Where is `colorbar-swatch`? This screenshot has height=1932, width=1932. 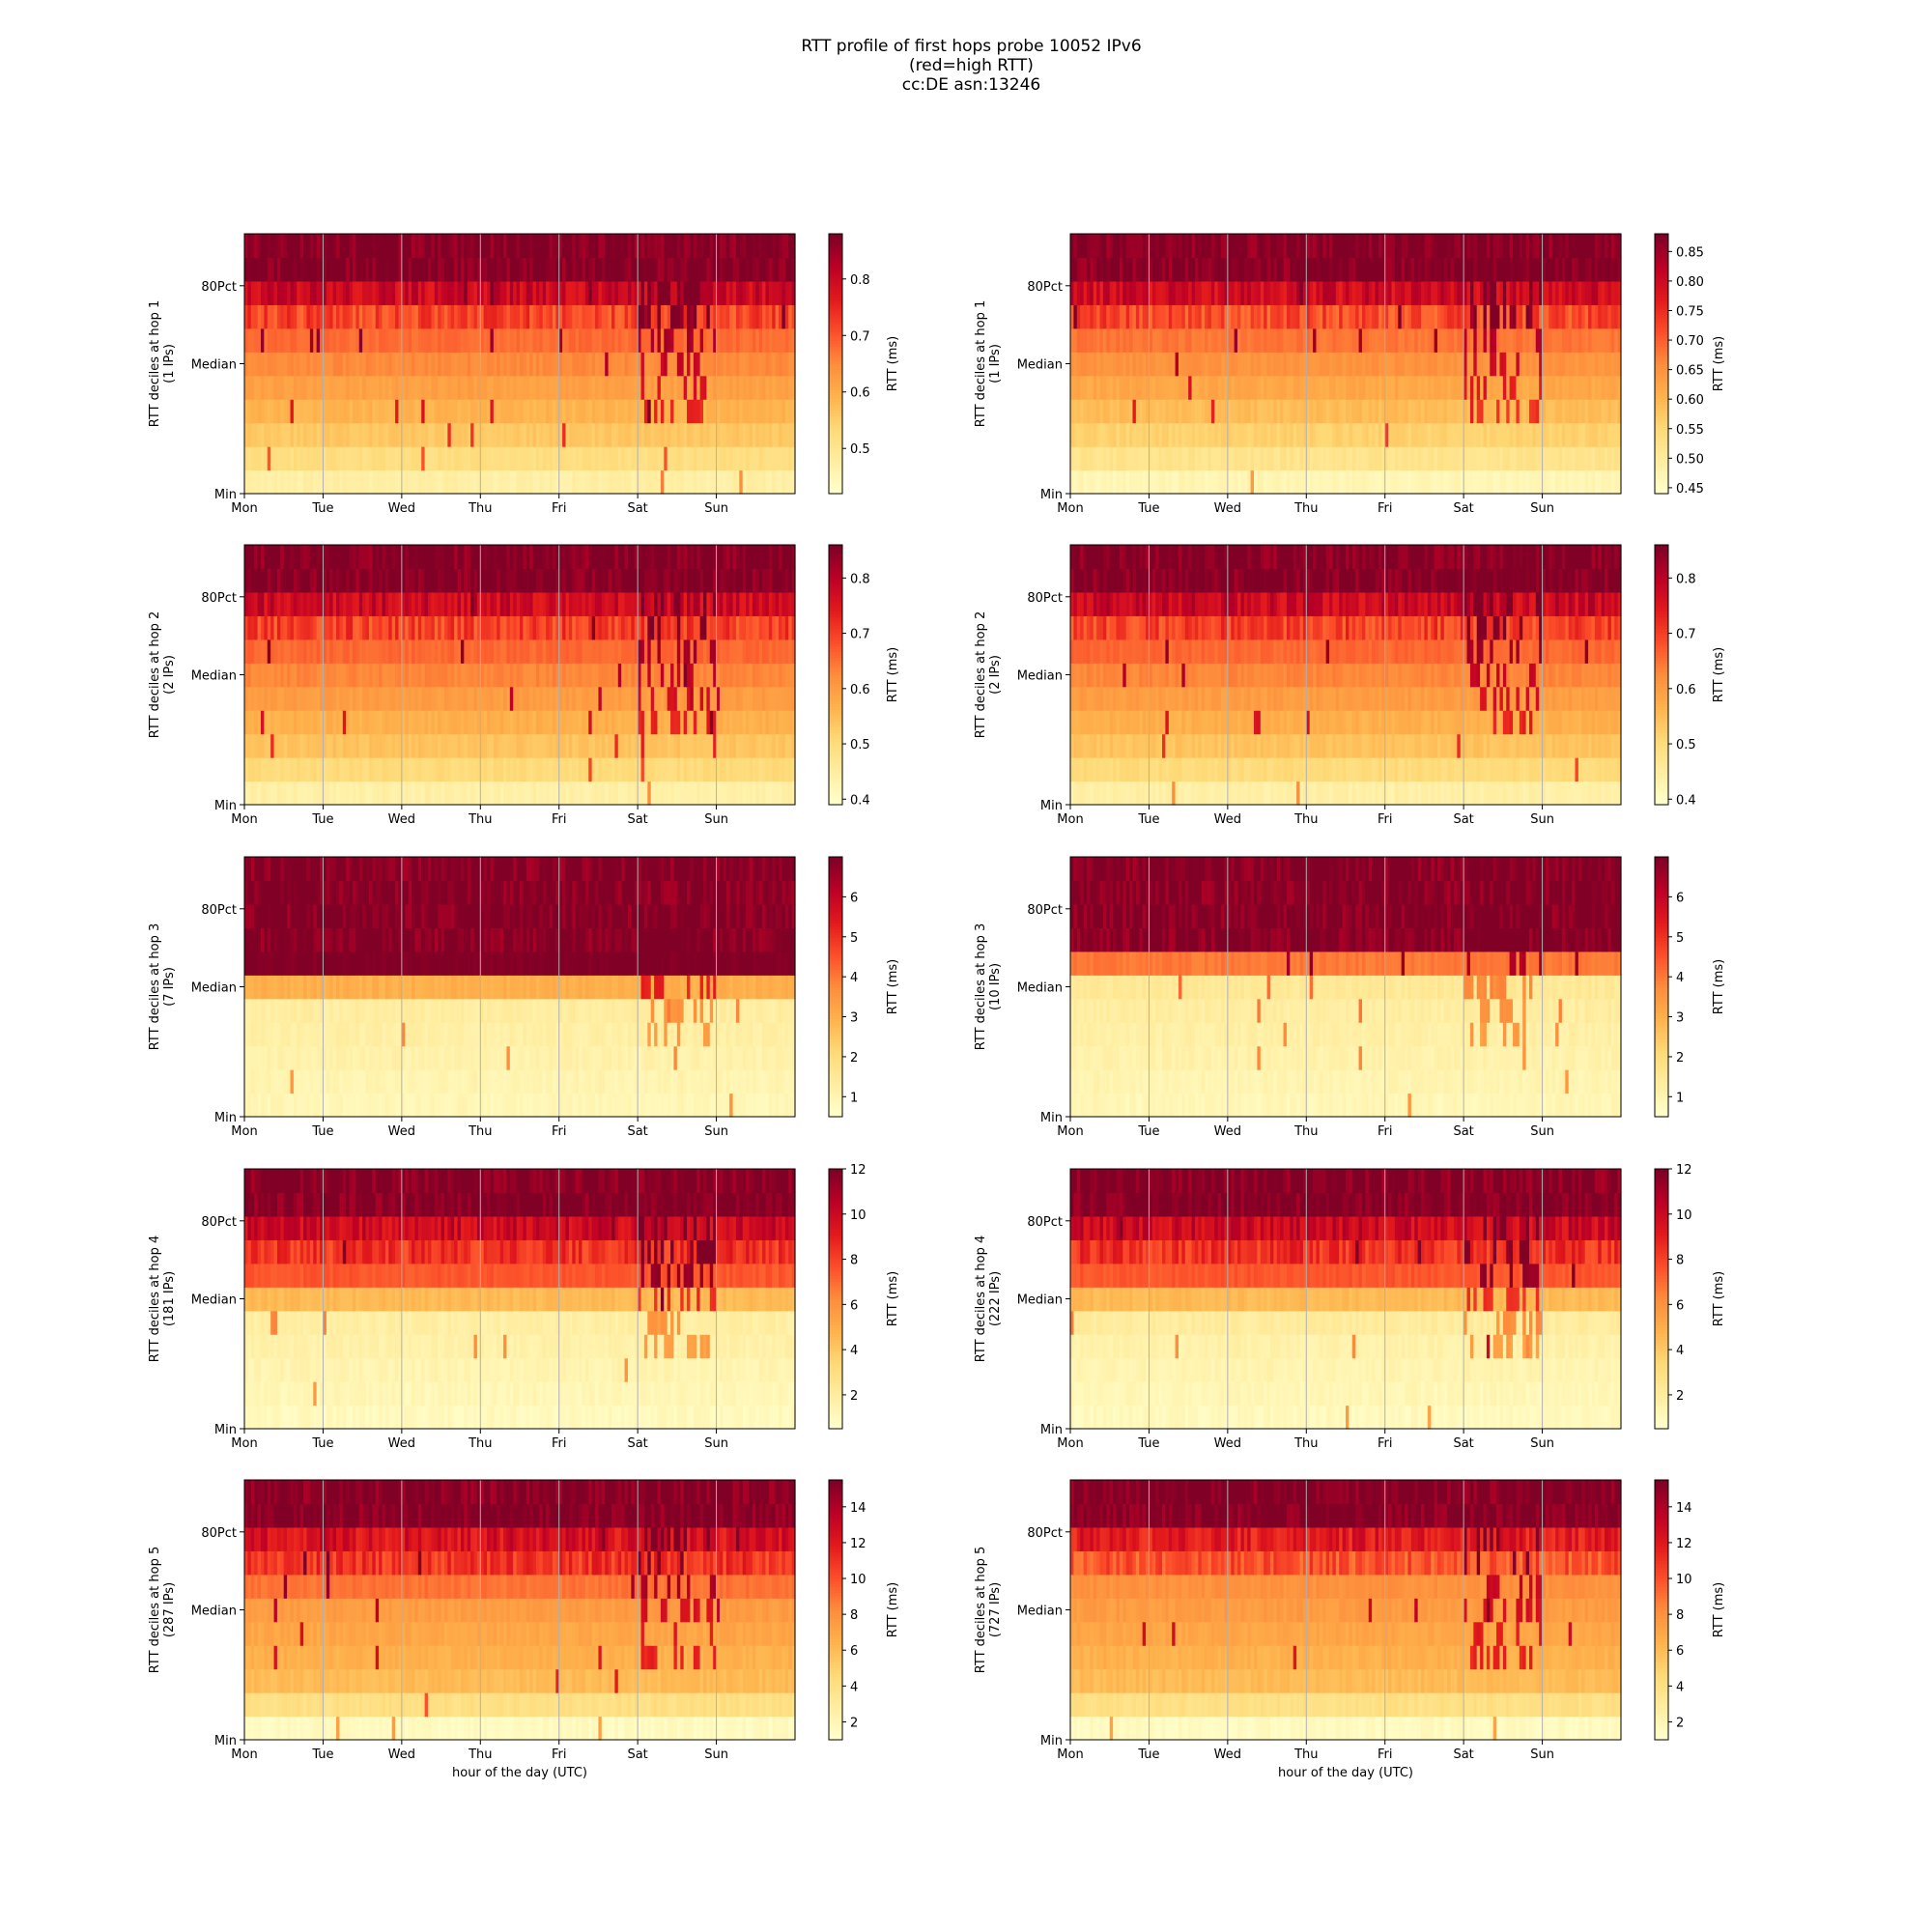
colorbar-swatch is located at coordinates (1661, 264).